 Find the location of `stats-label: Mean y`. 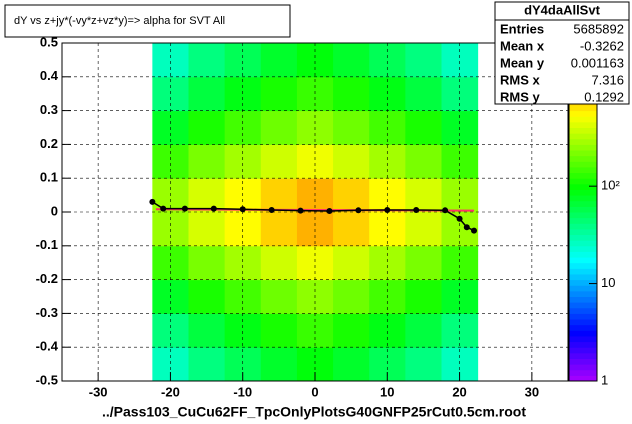

stats-label: Mean y is located at coordinates (522, 62).